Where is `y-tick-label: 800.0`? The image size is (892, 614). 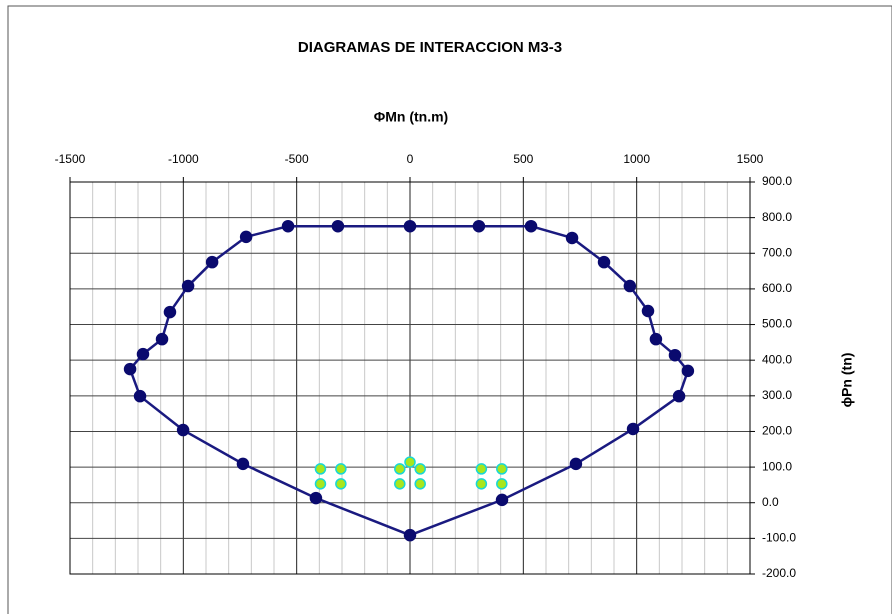
y-tick-label: 800.0 is located at coordinates (777, 217).